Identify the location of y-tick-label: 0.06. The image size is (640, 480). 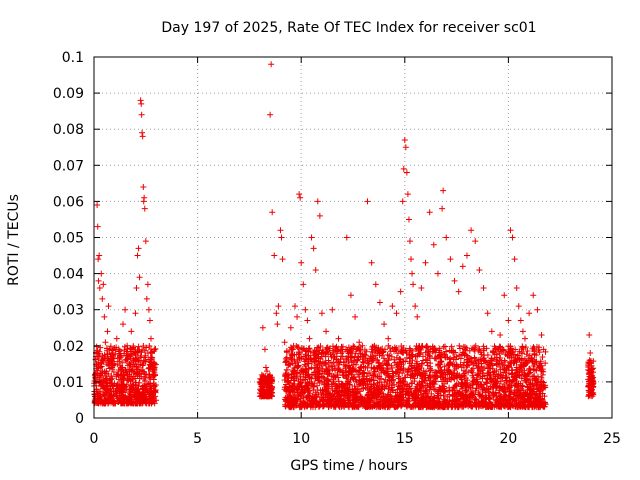
(68, 202).